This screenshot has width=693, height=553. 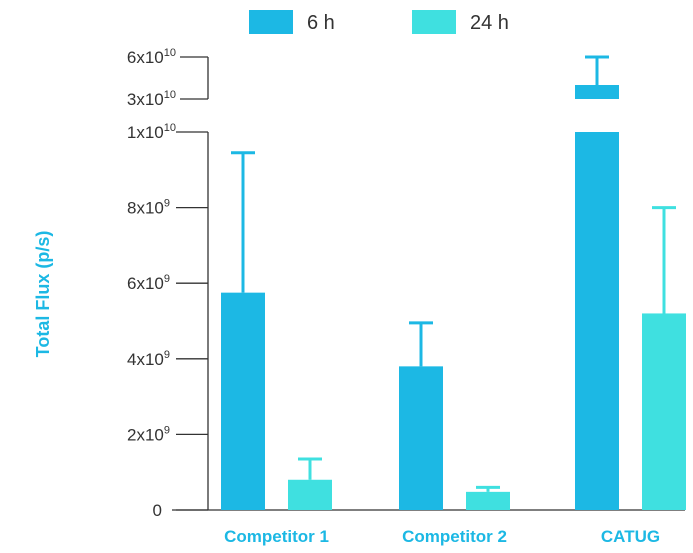 I want to click on y-tick-label: 6x10⁹, so click(x=148, y=283).